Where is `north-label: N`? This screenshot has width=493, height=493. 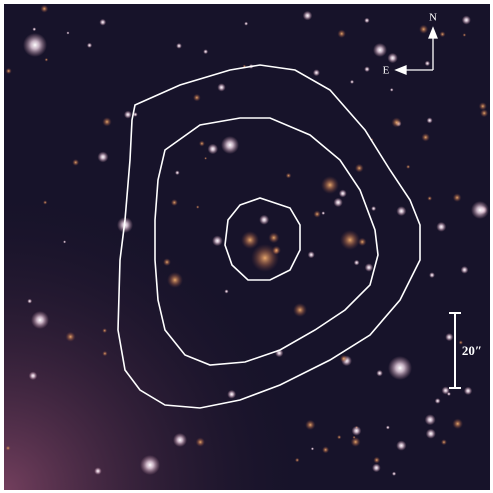
north-label: N is located at coordinates (433, 18).